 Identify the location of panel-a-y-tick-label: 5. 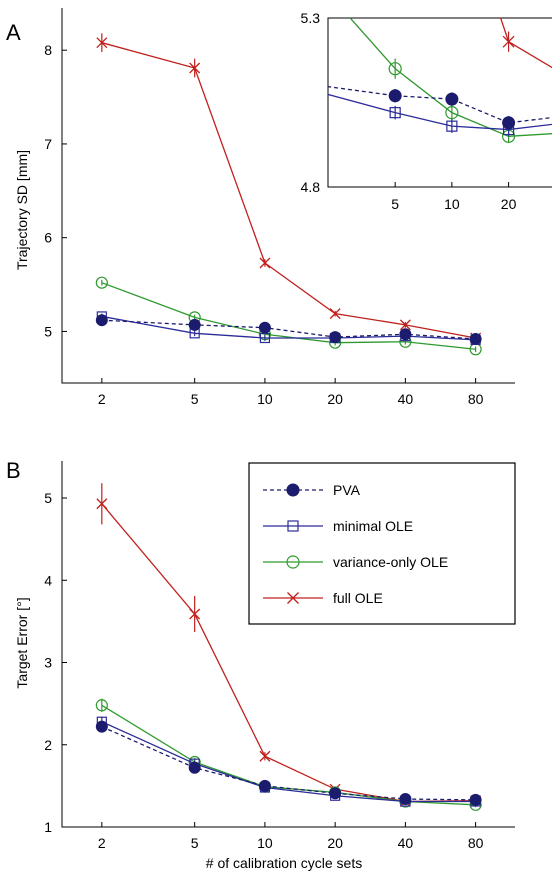
(48, 331).